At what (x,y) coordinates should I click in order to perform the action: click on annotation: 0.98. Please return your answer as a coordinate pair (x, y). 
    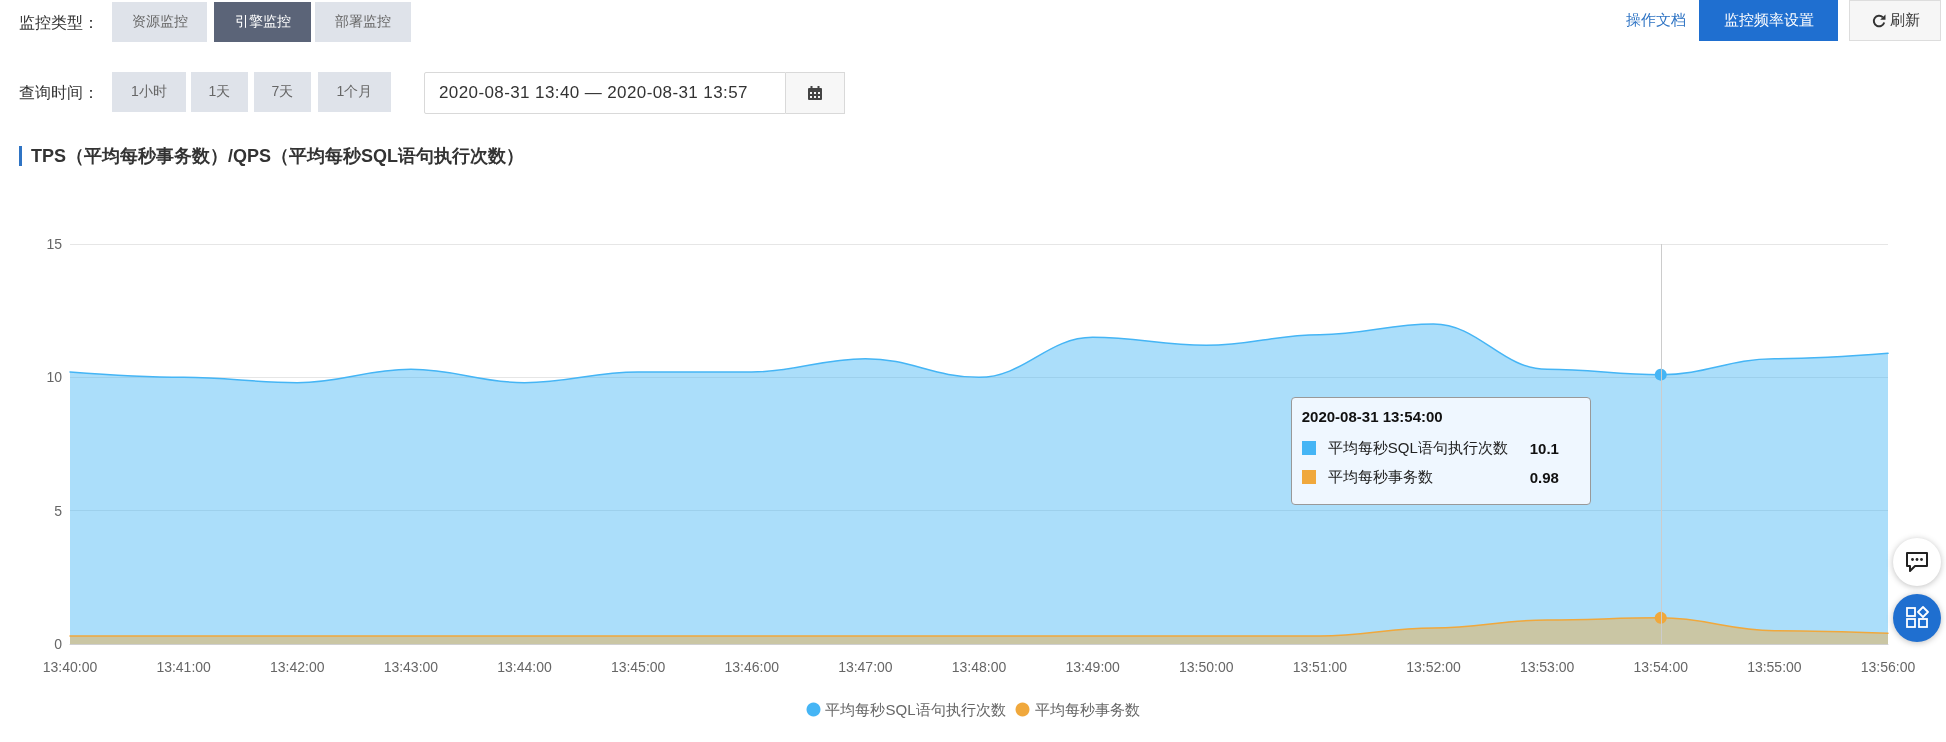
    Looking at the image, I should click on (1544, 477).